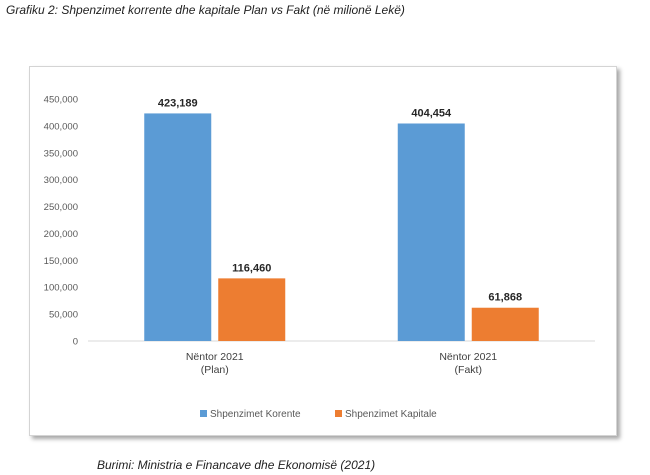 The height and width of the screenshot is (475, 650). I want to click on legend-label: Shpenzimet Kapitale, so click(391, 414).